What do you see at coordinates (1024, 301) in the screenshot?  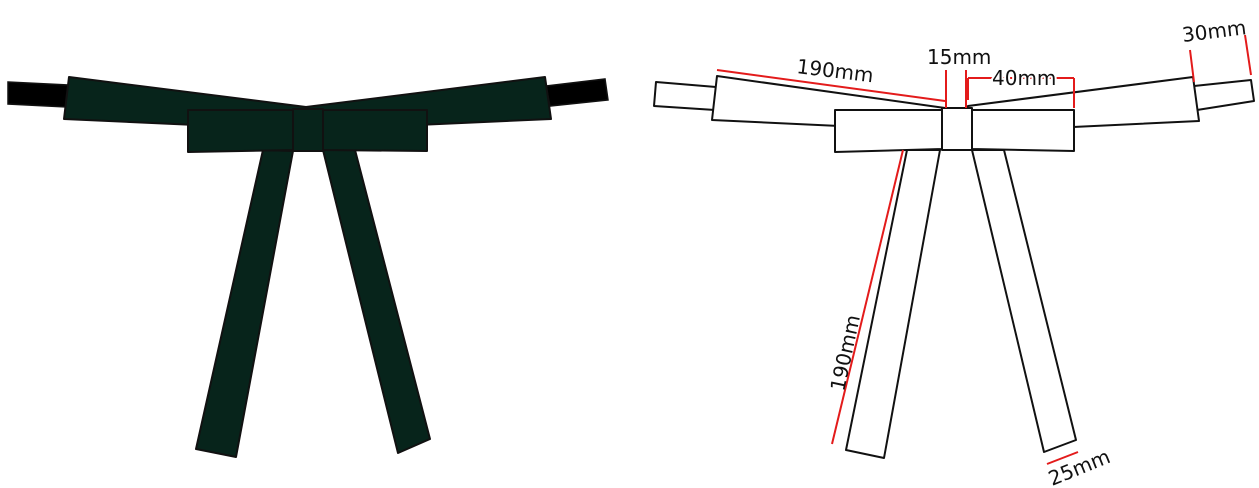 I see `right-tail-outline` at bounding box center [1024, 301].